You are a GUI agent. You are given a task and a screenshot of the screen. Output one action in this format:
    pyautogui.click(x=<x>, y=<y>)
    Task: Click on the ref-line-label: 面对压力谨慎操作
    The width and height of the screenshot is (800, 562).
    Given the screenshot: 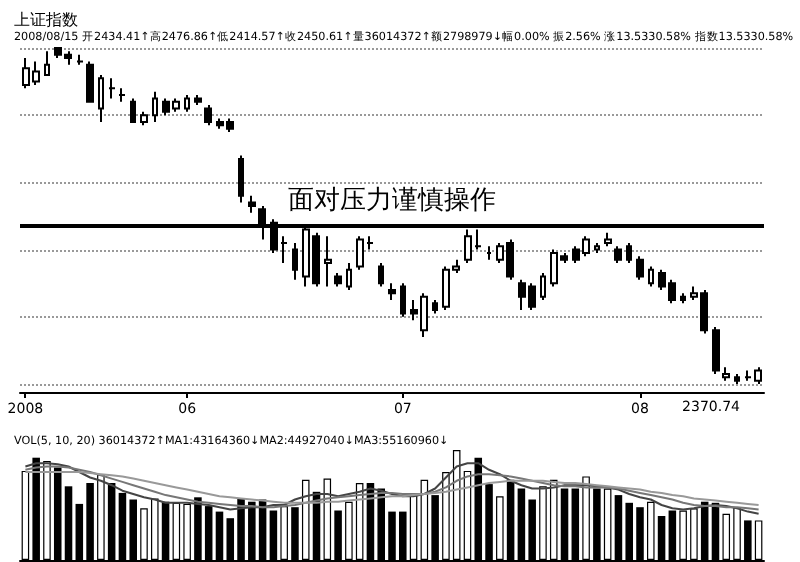 What is the action you would take?
    pyautogui.click(x=392, y=201)
    